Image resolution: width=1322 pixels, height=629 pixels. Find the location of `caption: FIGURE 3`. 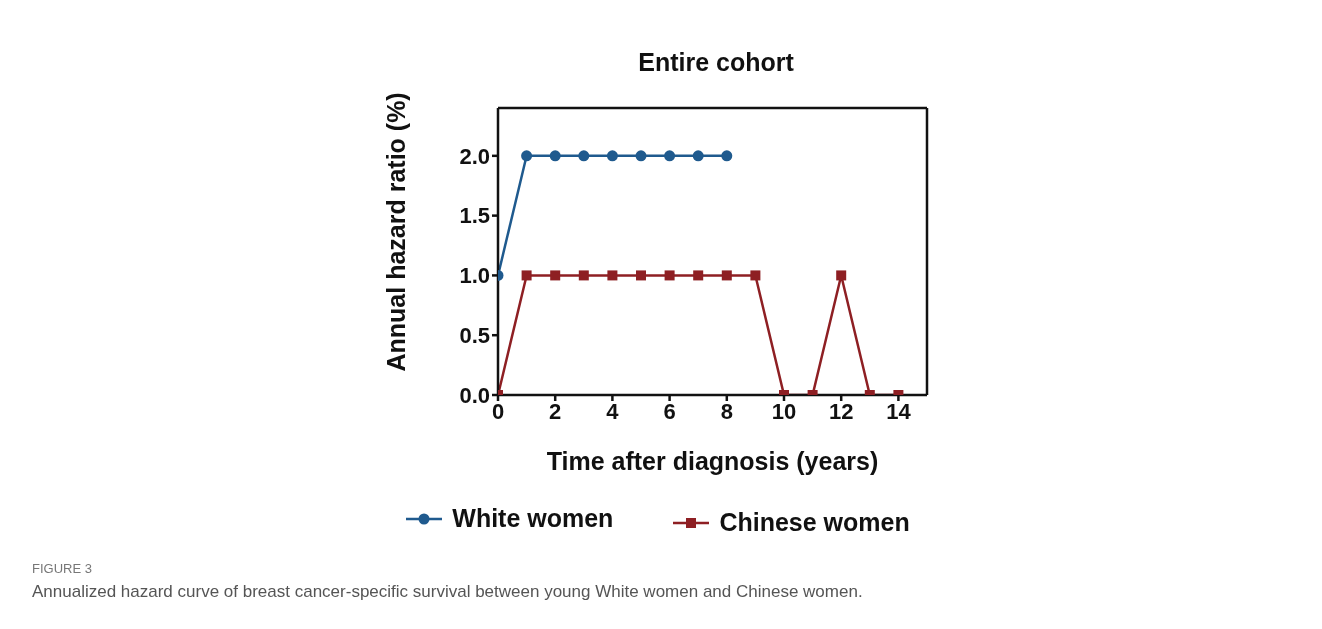

caption: FIGURE 3 is located at coordinates (62, 568).